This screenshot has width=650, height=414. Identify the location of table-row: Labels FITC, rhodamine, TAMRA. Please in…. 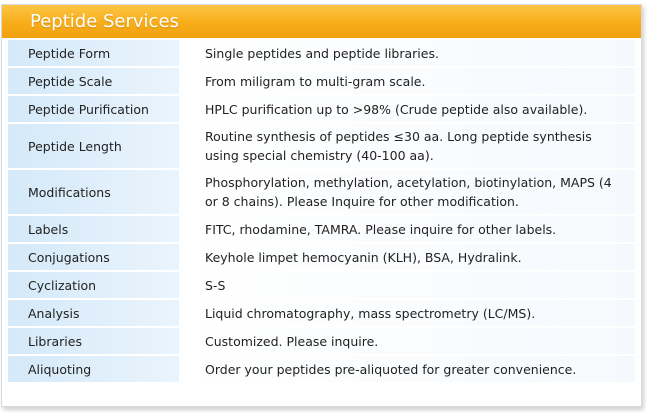
(321, 229).